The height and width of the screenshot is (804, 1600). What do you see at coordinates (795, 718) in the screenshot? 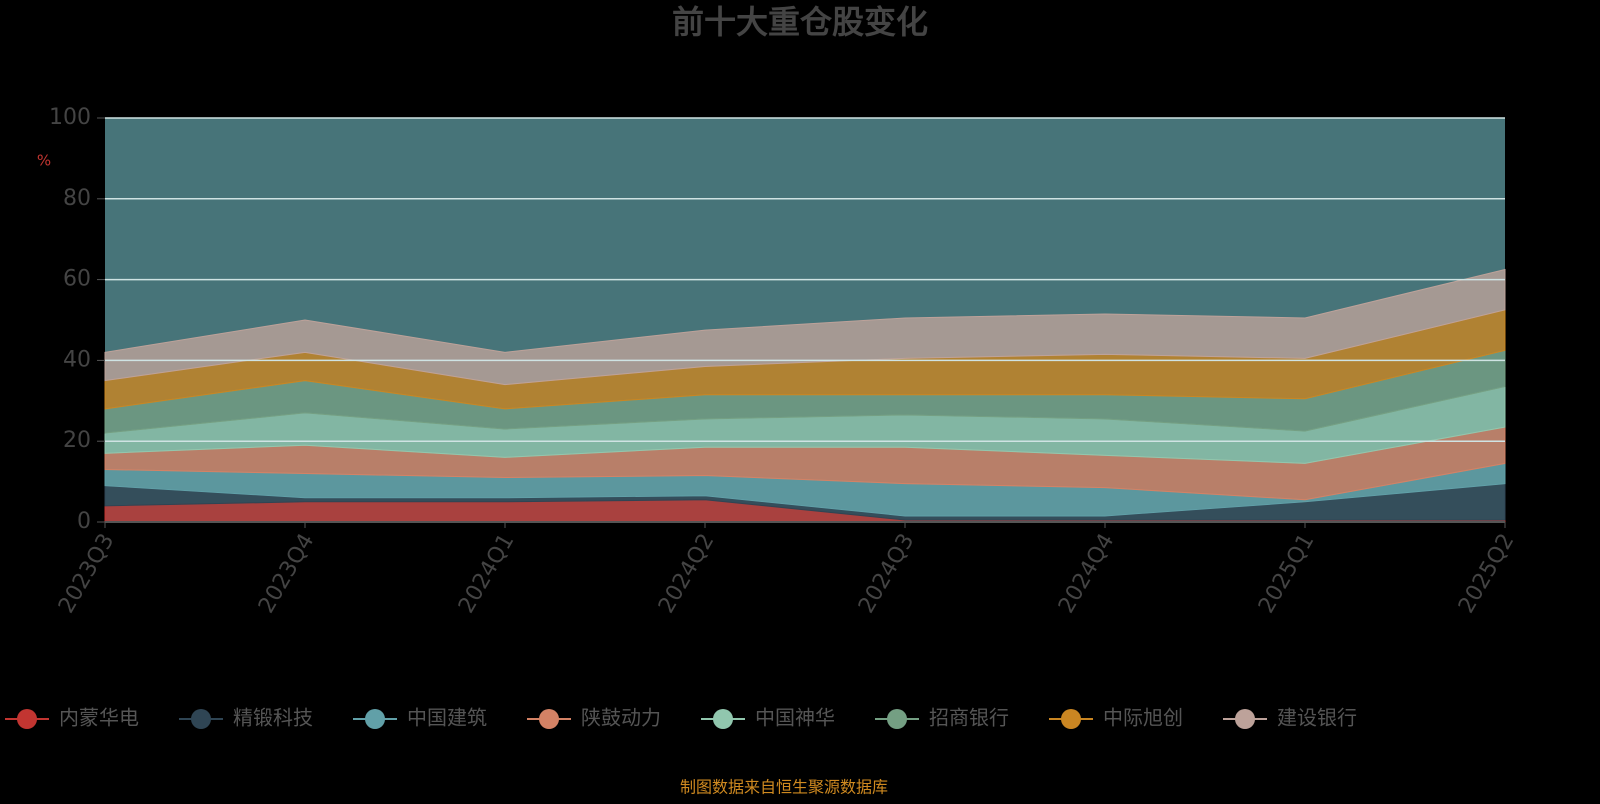
I see `legend-label: 中国神华` at bounding box center [795, 718].